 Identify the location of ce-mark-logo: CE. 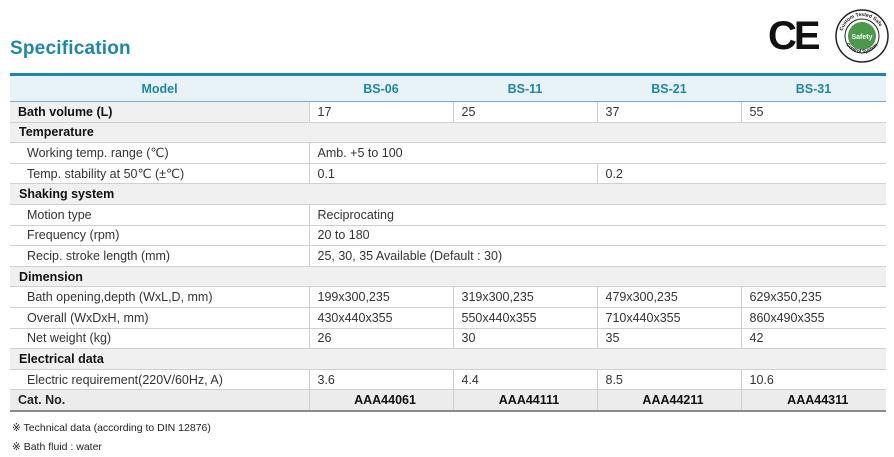
(794, 36).